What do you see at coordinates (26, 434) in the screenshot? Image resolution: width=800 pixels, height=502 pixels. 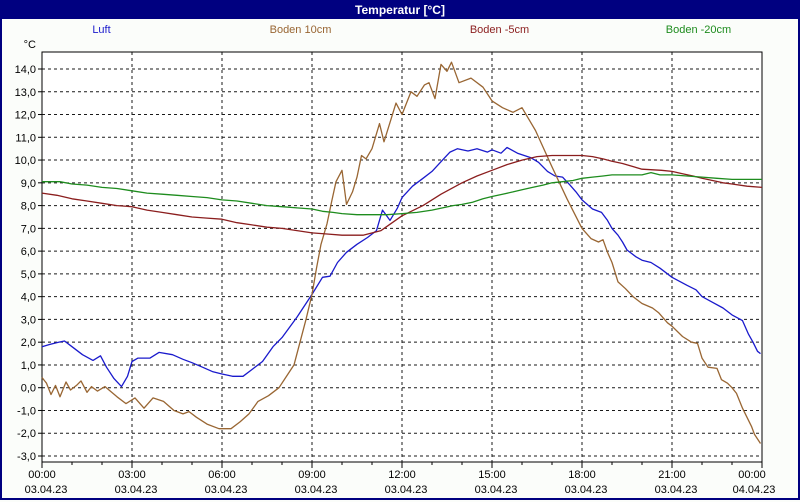 I see `svg-text: -2,0` at bounding box center [26, 434].